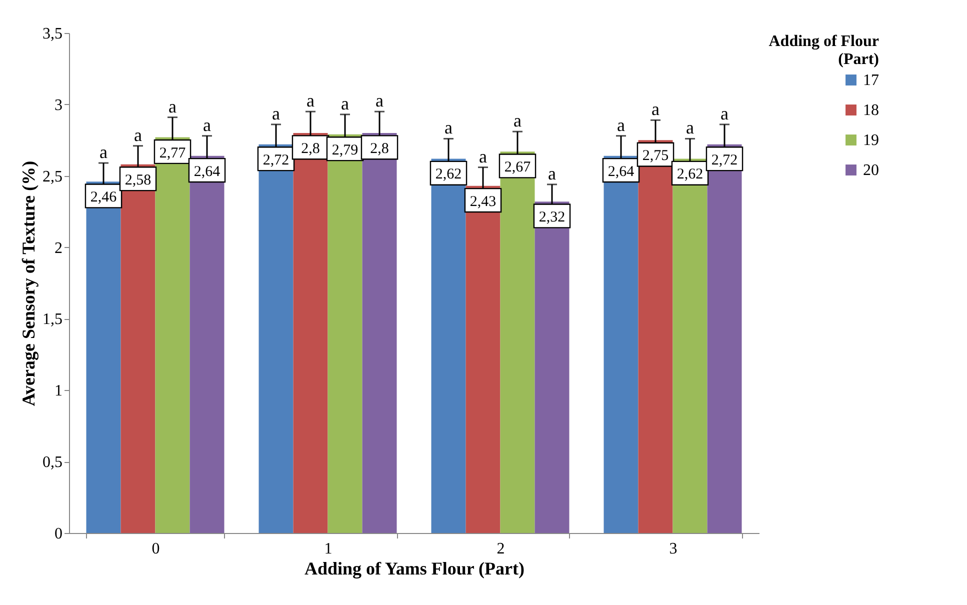  What do you see at coordinates (52, 463) in the screenshot?
I see `y-tick-label: 0,5` at bounding box center [52, 463].